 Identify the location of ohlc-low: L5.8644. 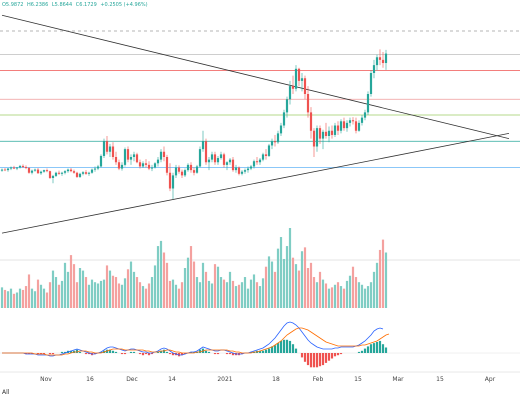
(62, 5).